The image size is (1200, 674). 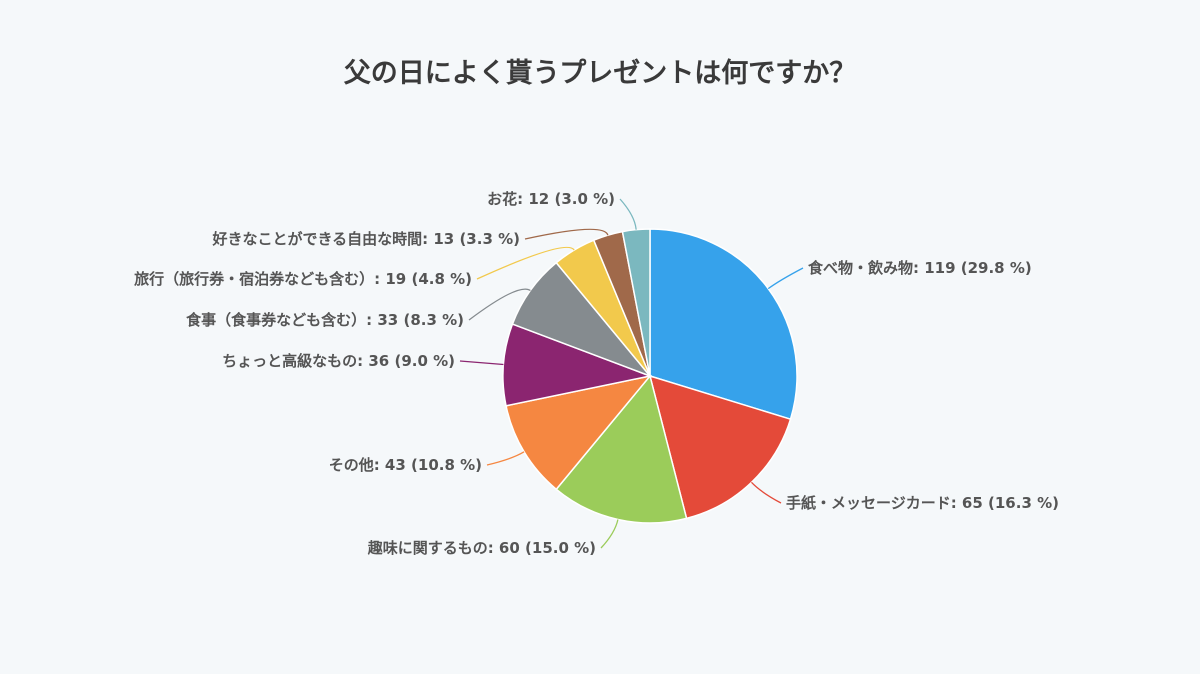 I want to click on chart-title: 父の日によく貰うプレゼントは何ですか？, so click(x=600, y=73).